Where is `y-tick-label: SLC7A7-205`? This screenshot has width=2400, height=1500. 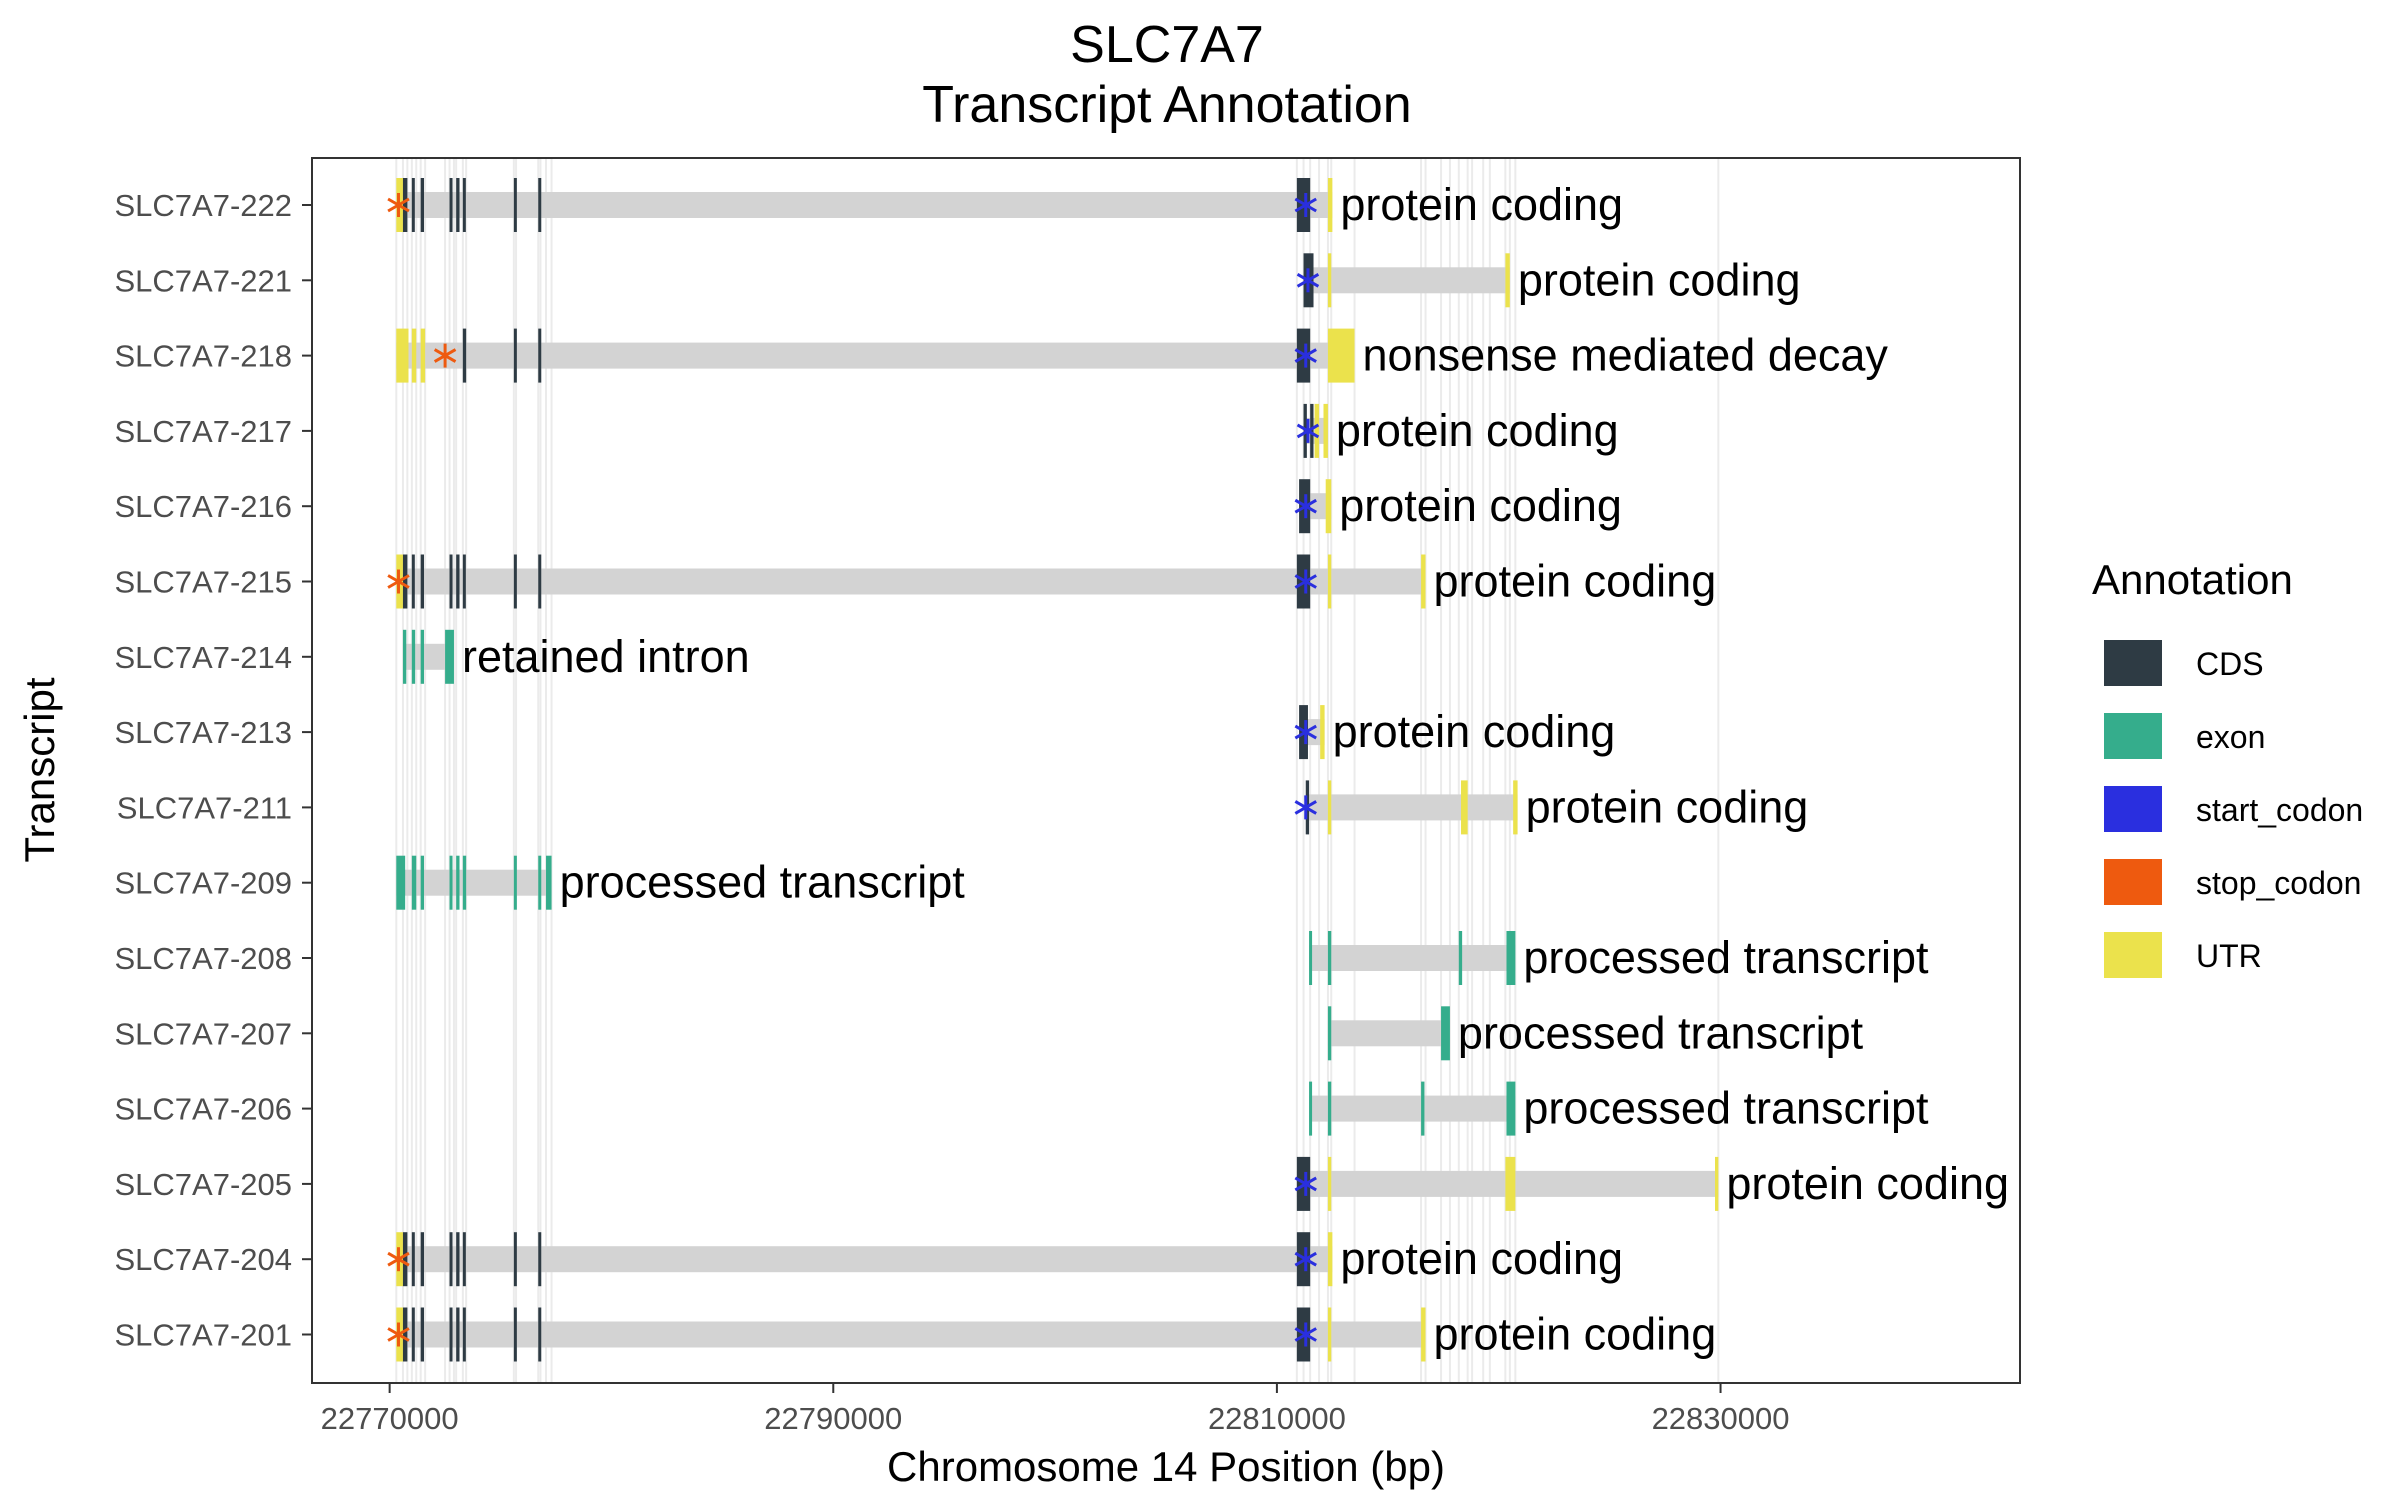
y-tick-label: SLC7A7-205 is located at coordinates (203, 1184).